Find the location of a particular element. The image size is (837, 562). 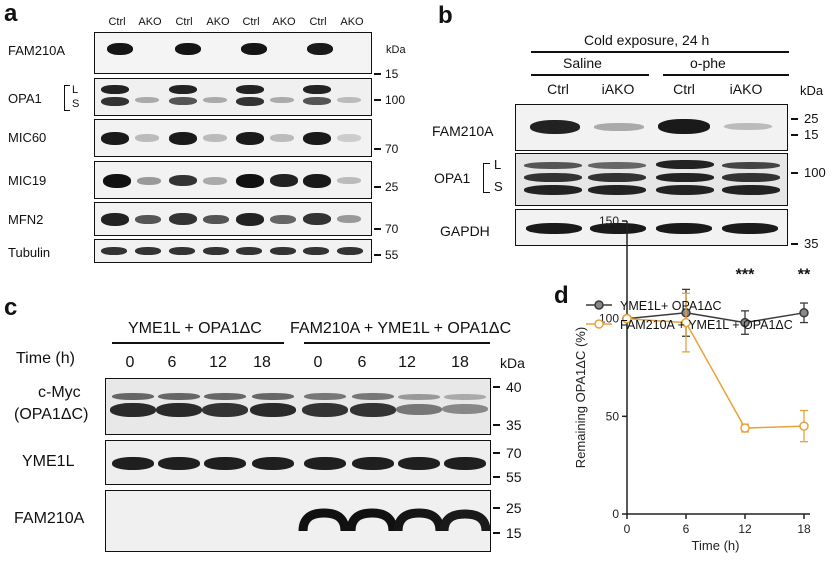

row-label: FAM210A is located at coordinates (49, 518).